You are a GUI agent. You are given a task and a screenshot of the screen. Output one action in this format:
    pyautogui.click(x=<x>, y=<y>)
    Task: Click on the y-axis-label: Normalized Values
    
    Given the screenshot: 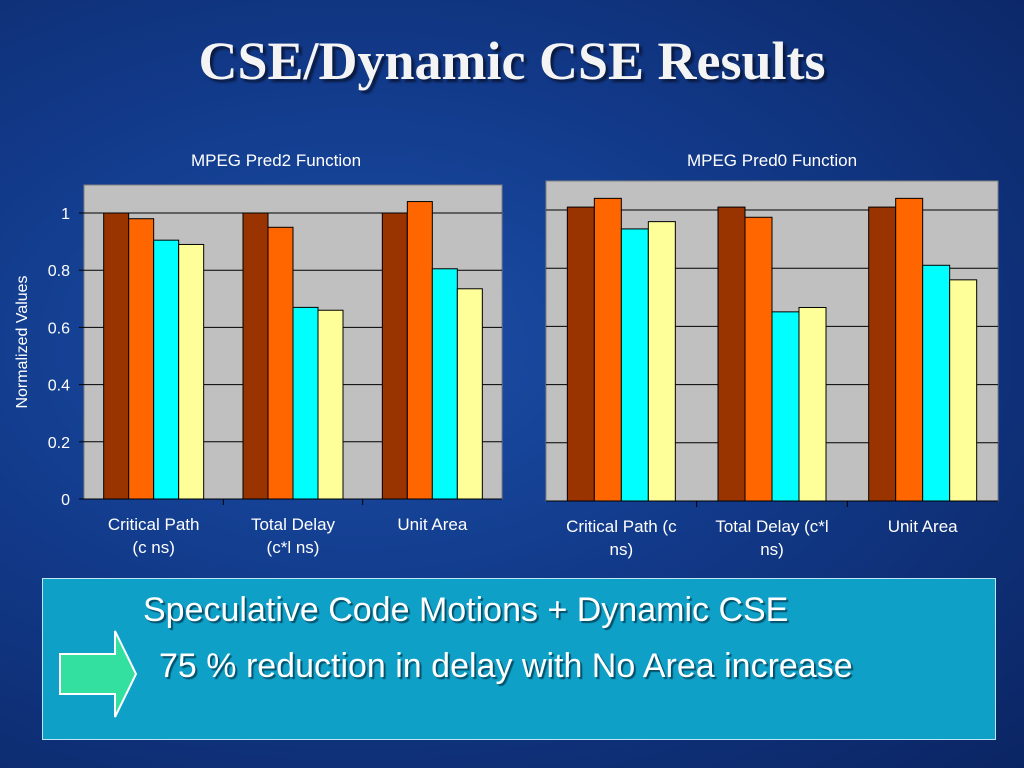 What is the action you would take?
    pyautogui.click(x=22, y=341)
    